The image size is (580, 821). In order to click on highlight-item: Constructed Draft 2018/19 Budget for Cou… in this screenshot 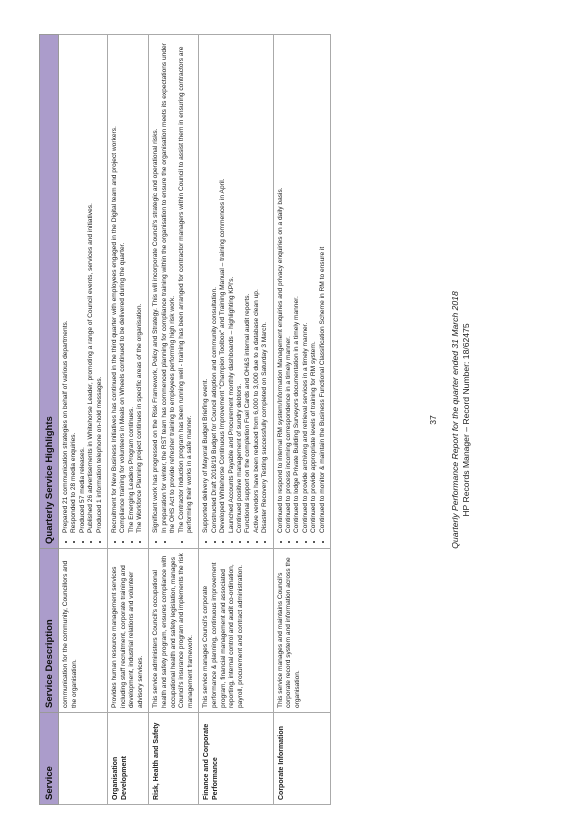, I will do `click(215, 286)`.